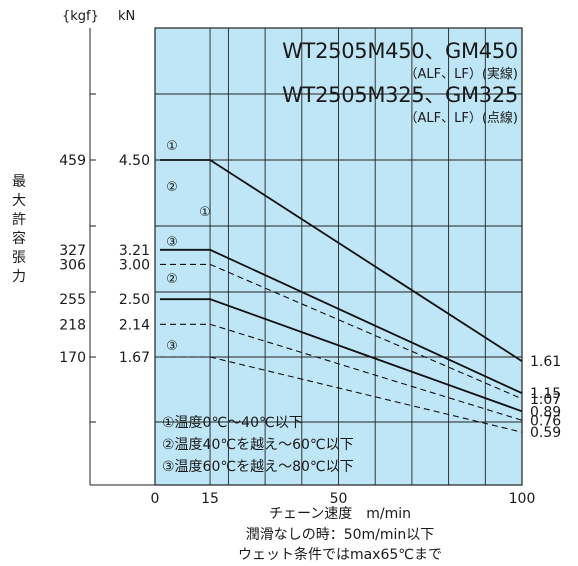 This screenshot has width=578, height=566. Describe the element at coordinates (545, 394) in the screenshot. I see `end-value-label: 1.15` at that location.